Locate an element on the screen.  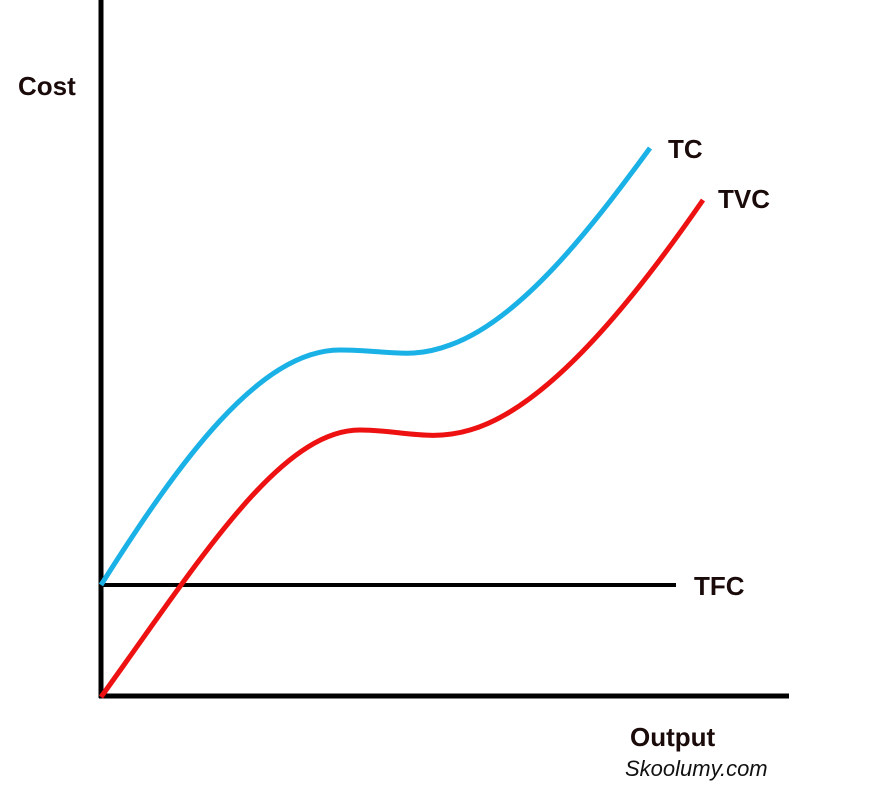
watermark: Skoolumy.com is located at coordinates (696, 768).